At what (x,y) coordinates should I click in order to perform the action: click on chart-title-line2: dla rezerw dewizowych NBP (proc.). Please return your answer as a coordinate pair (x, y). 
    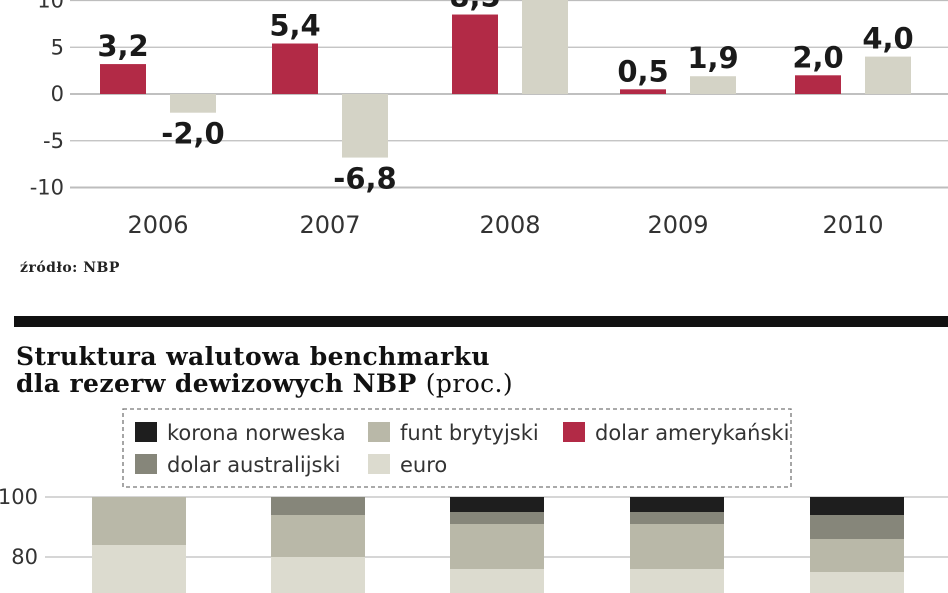
    Looking at the image, I should click on (264, 383).